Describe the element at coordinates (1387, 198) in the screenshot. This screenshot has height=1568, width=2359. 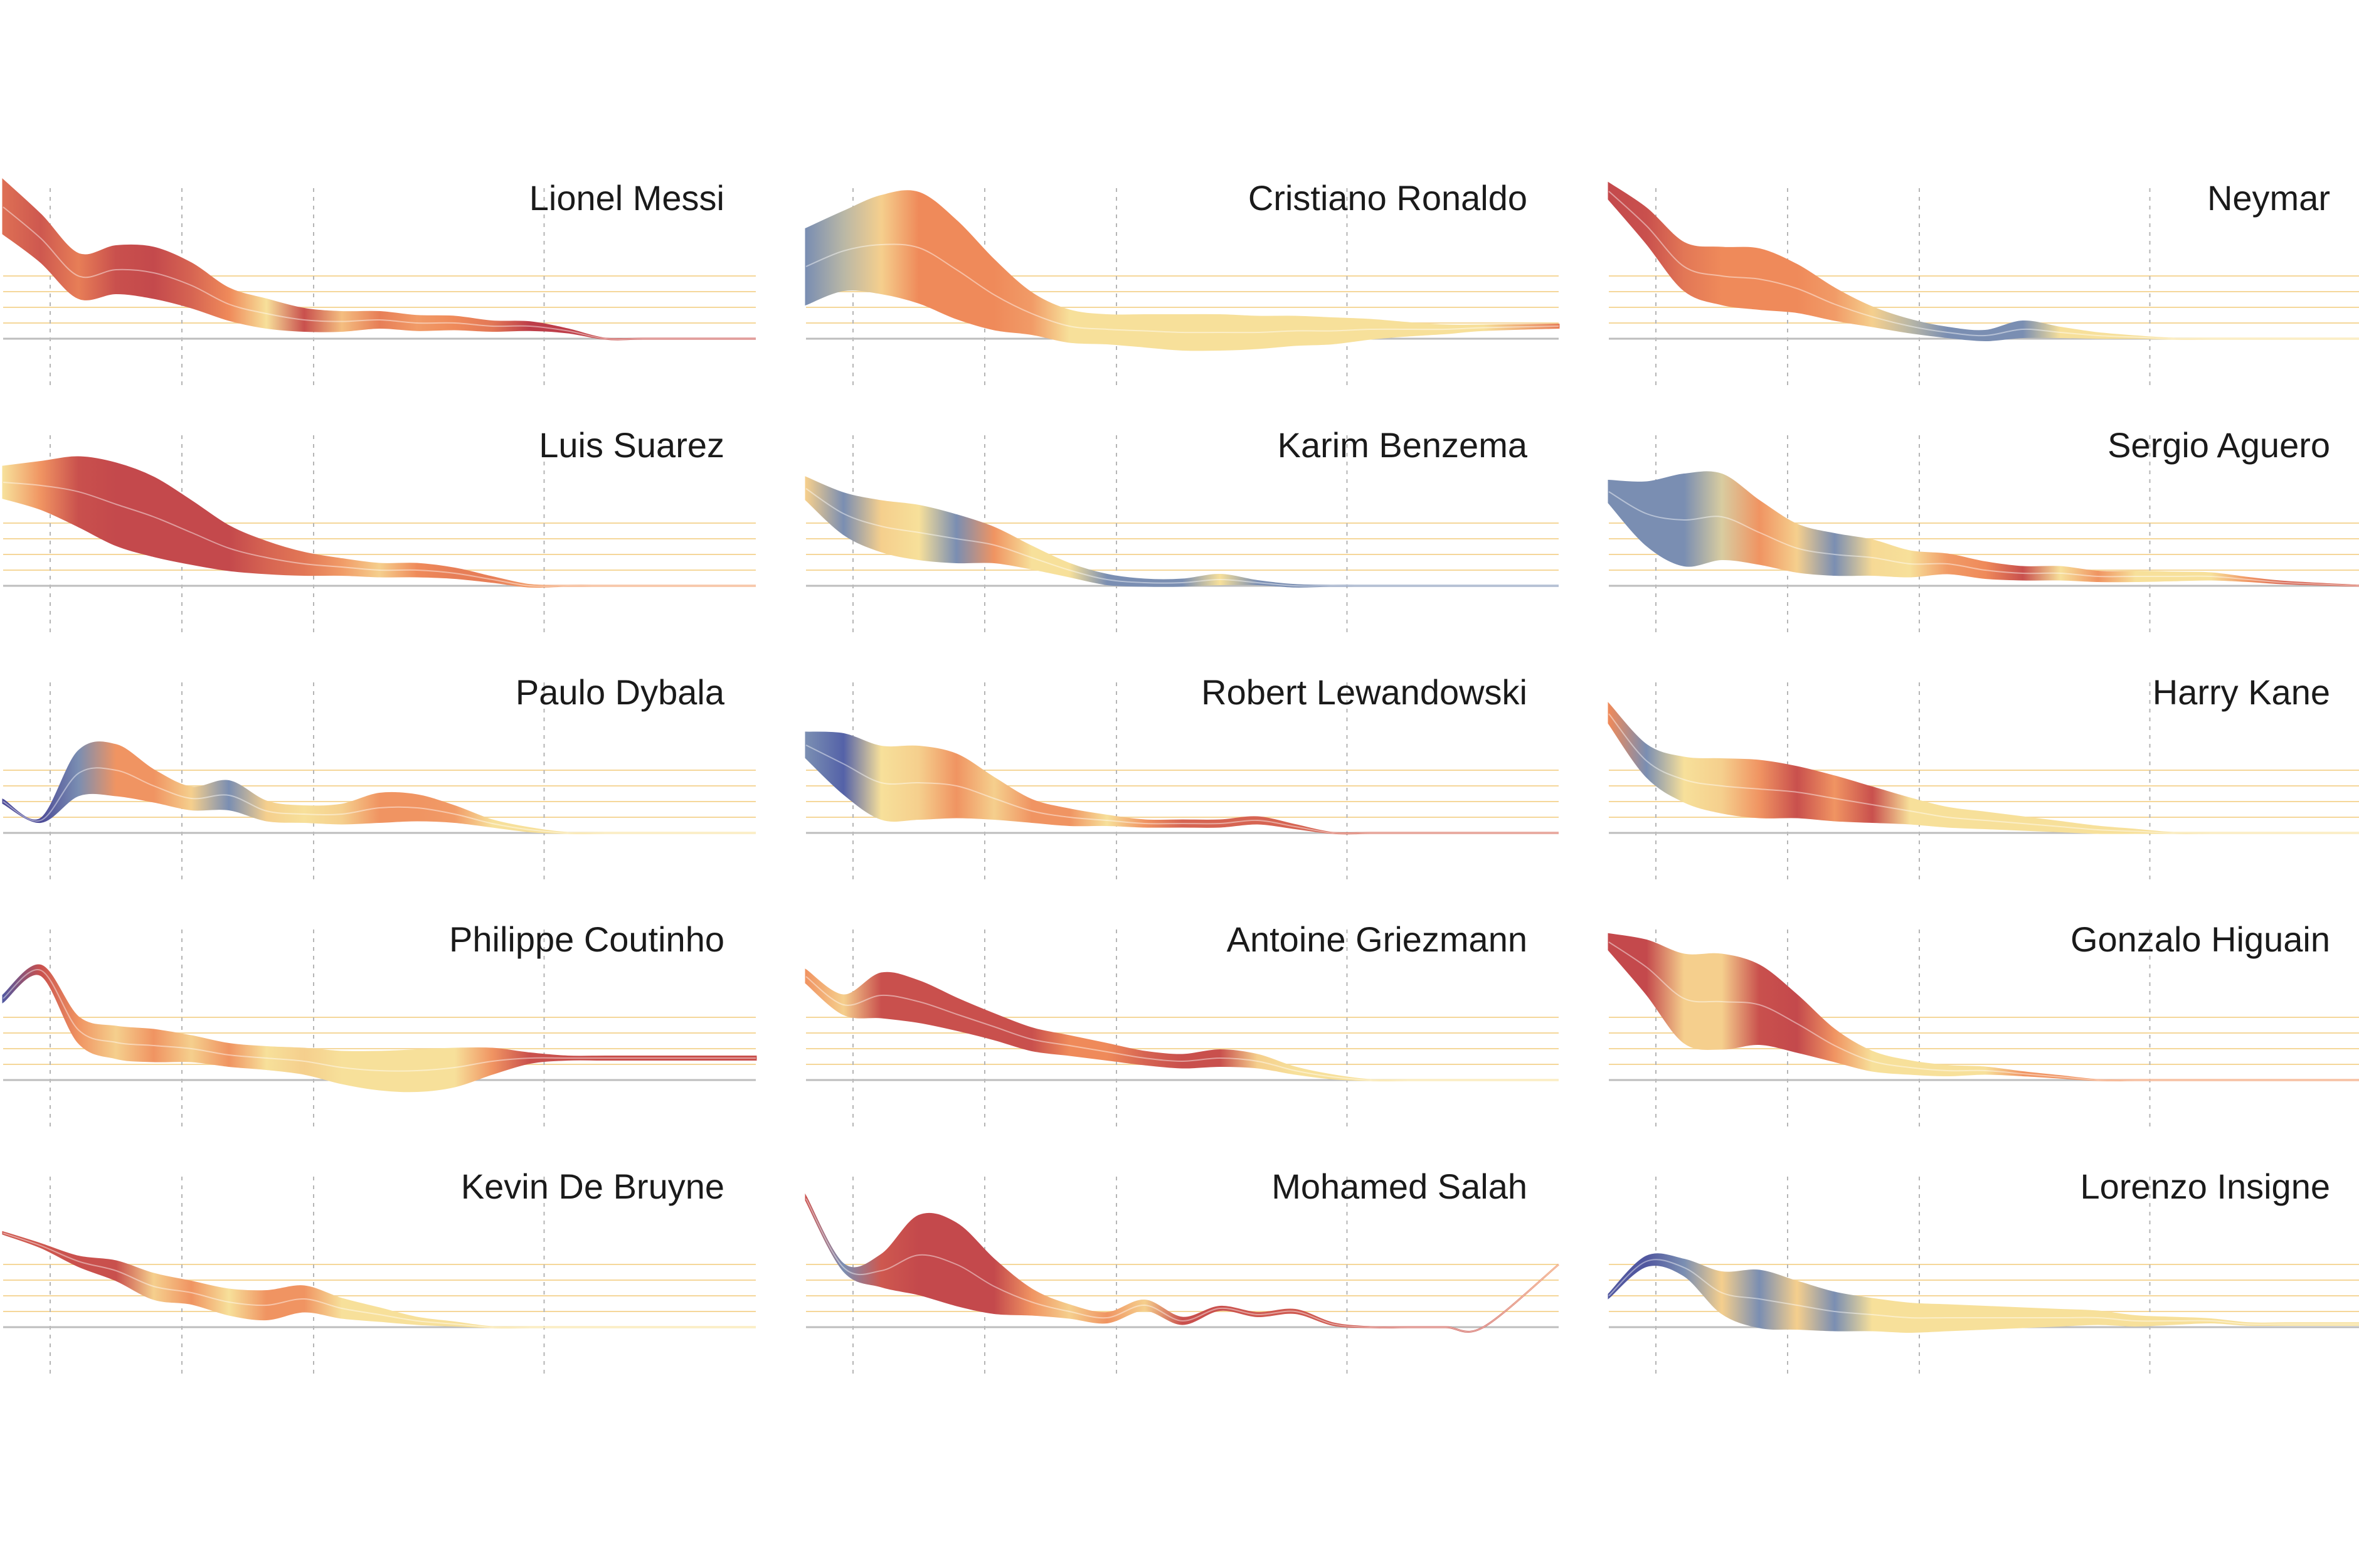
I see `series-label: Cristiano Ronaldo` at that location.